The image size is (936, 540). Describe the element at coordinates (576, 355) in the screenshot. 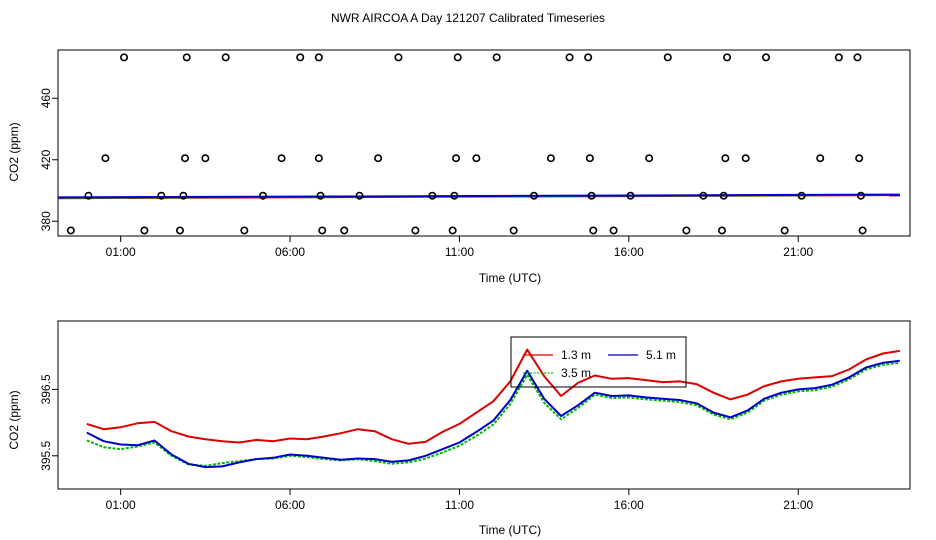

I see `legend-label: 1.3 m` at that location.